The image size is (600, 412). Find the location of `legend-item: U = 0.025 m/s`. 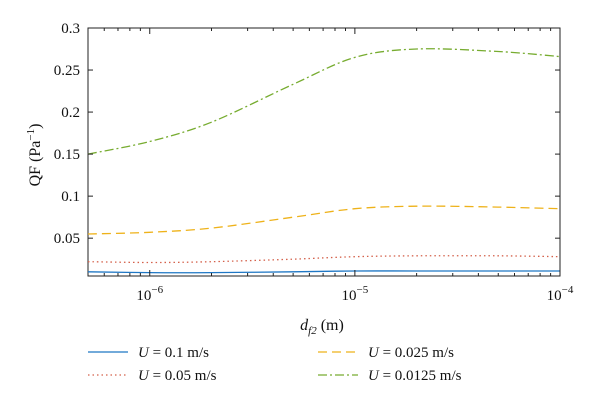

legend-item: U = 0.025 m/s is located at coordinates (386, 353).